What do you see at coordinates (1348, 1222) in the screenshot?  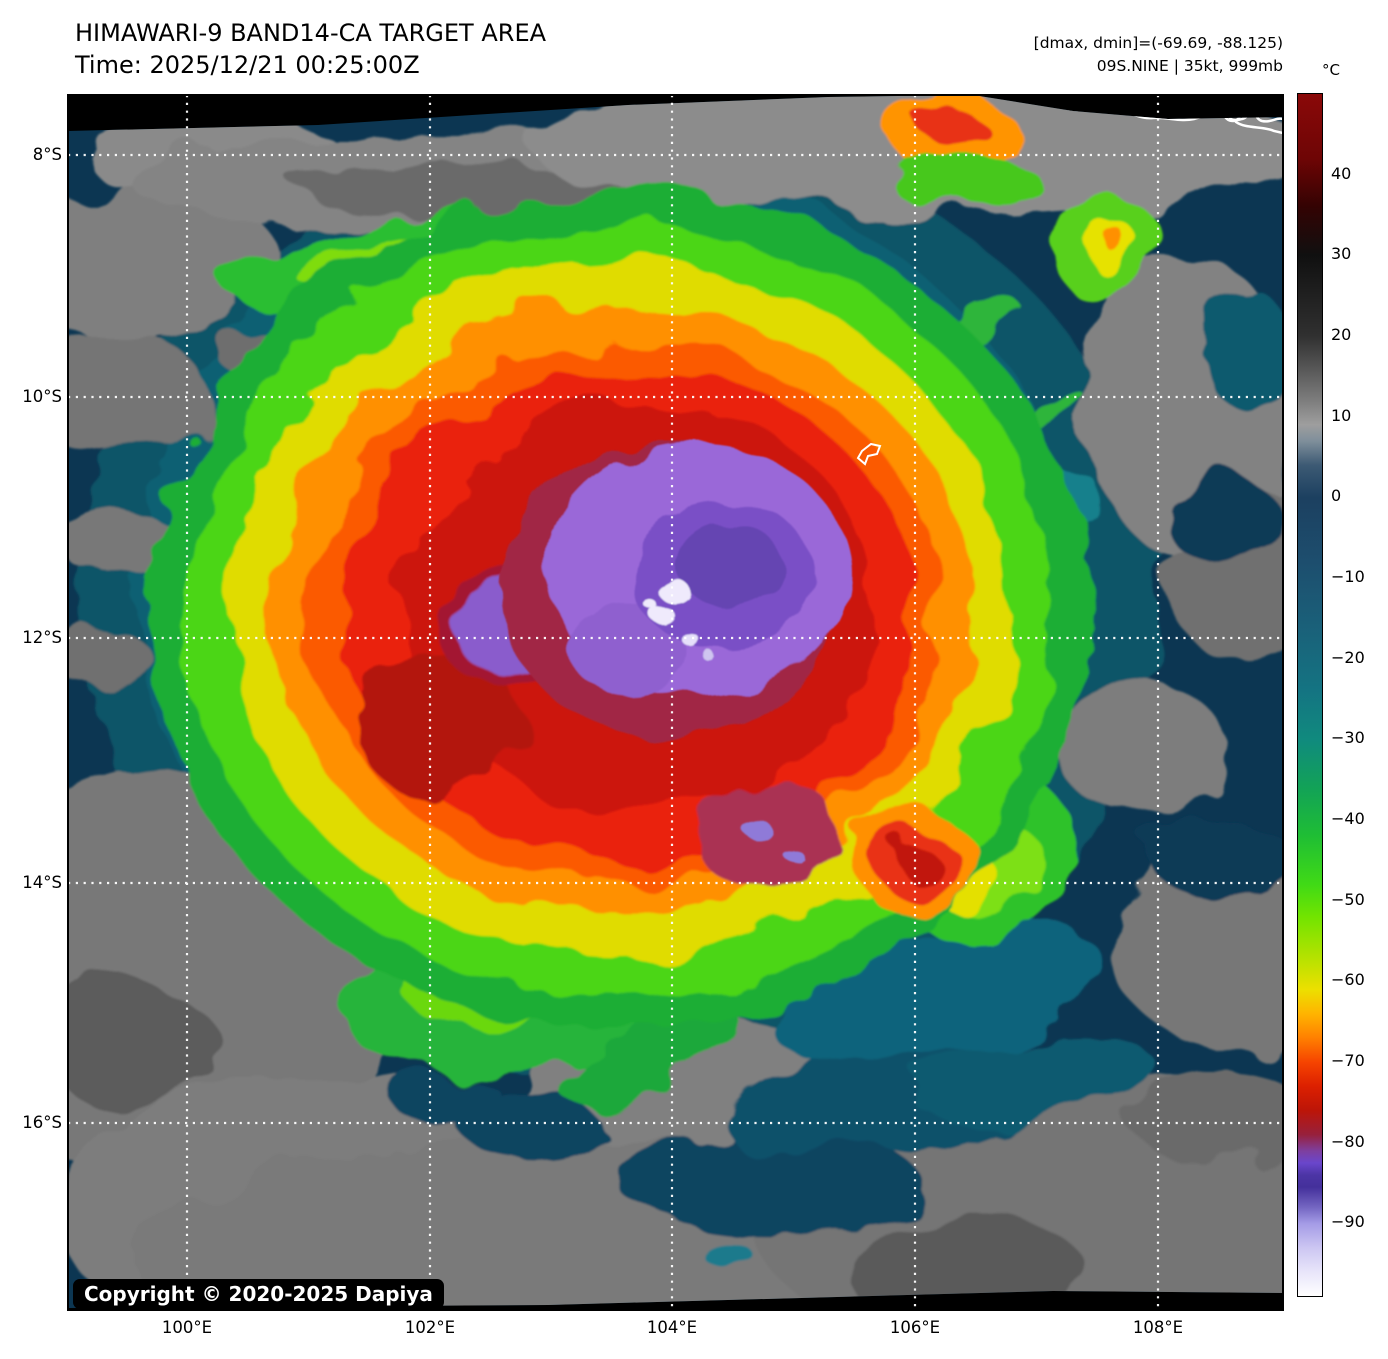 I see `colorbar-tick-label: −90` at bounding box center [1348, 1222].